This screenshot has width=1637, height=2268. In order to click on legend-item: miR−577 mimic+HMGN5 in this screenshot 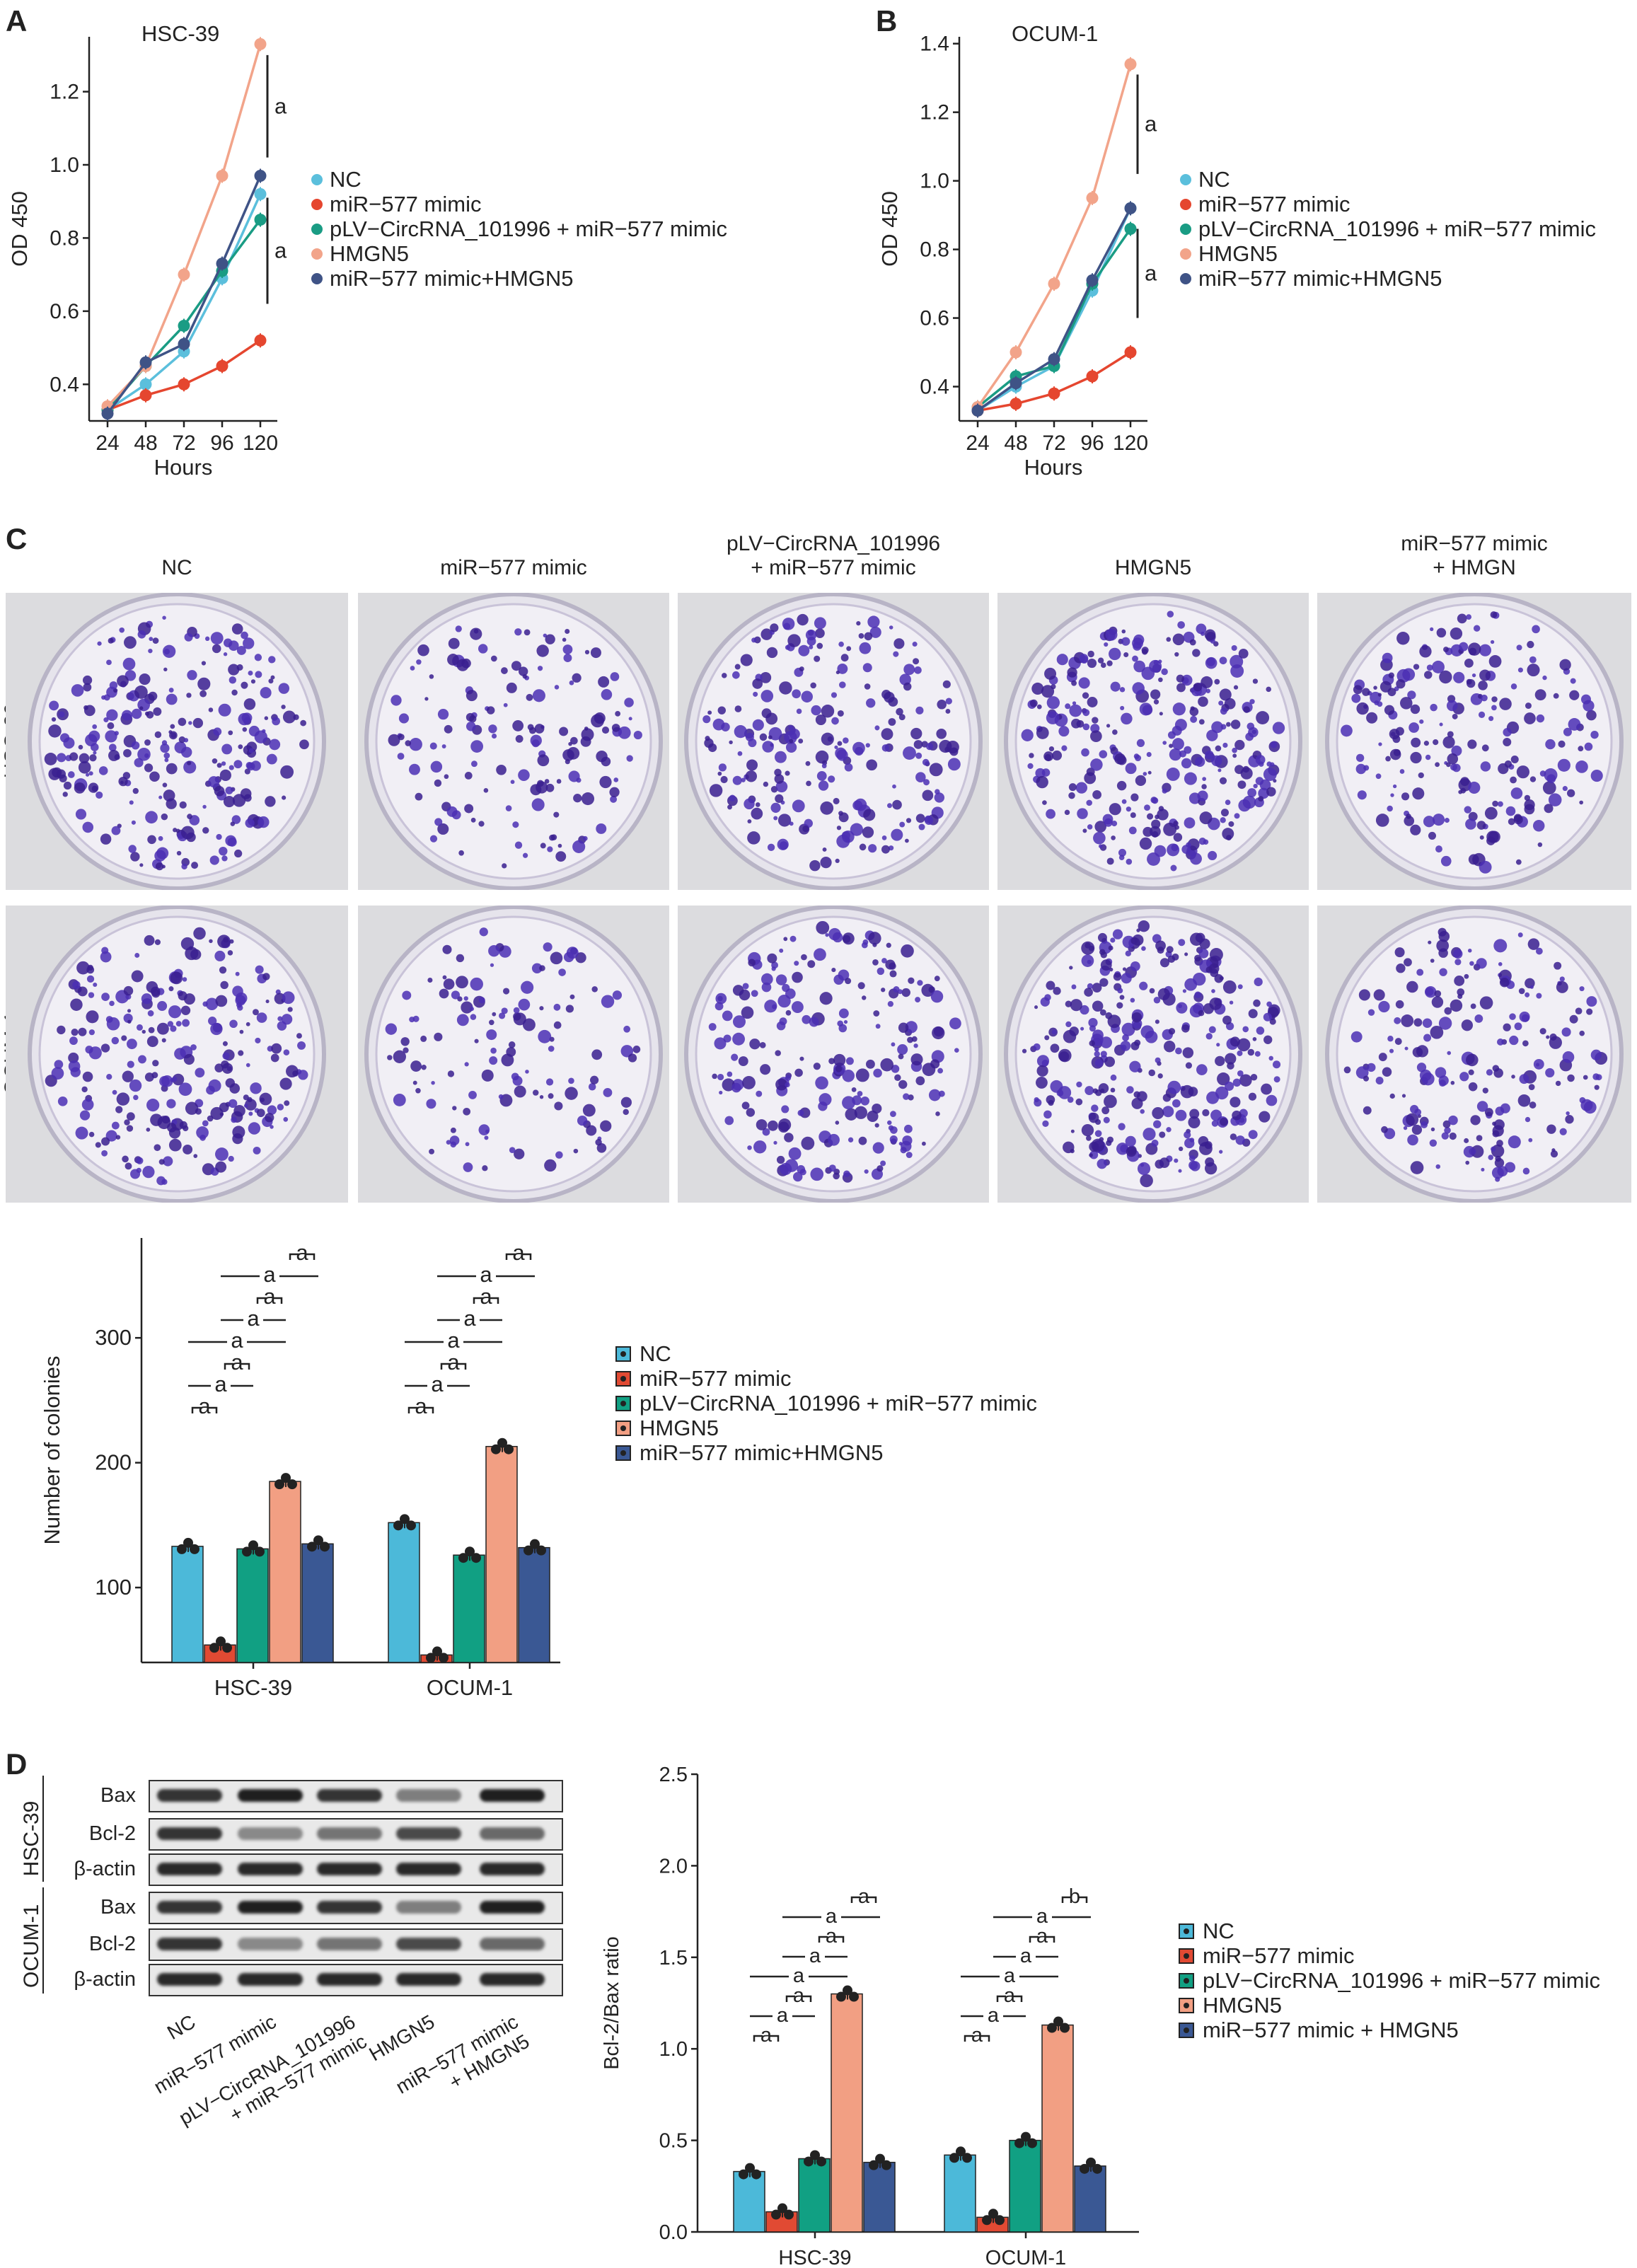, I will do `click(826, 1453)`.